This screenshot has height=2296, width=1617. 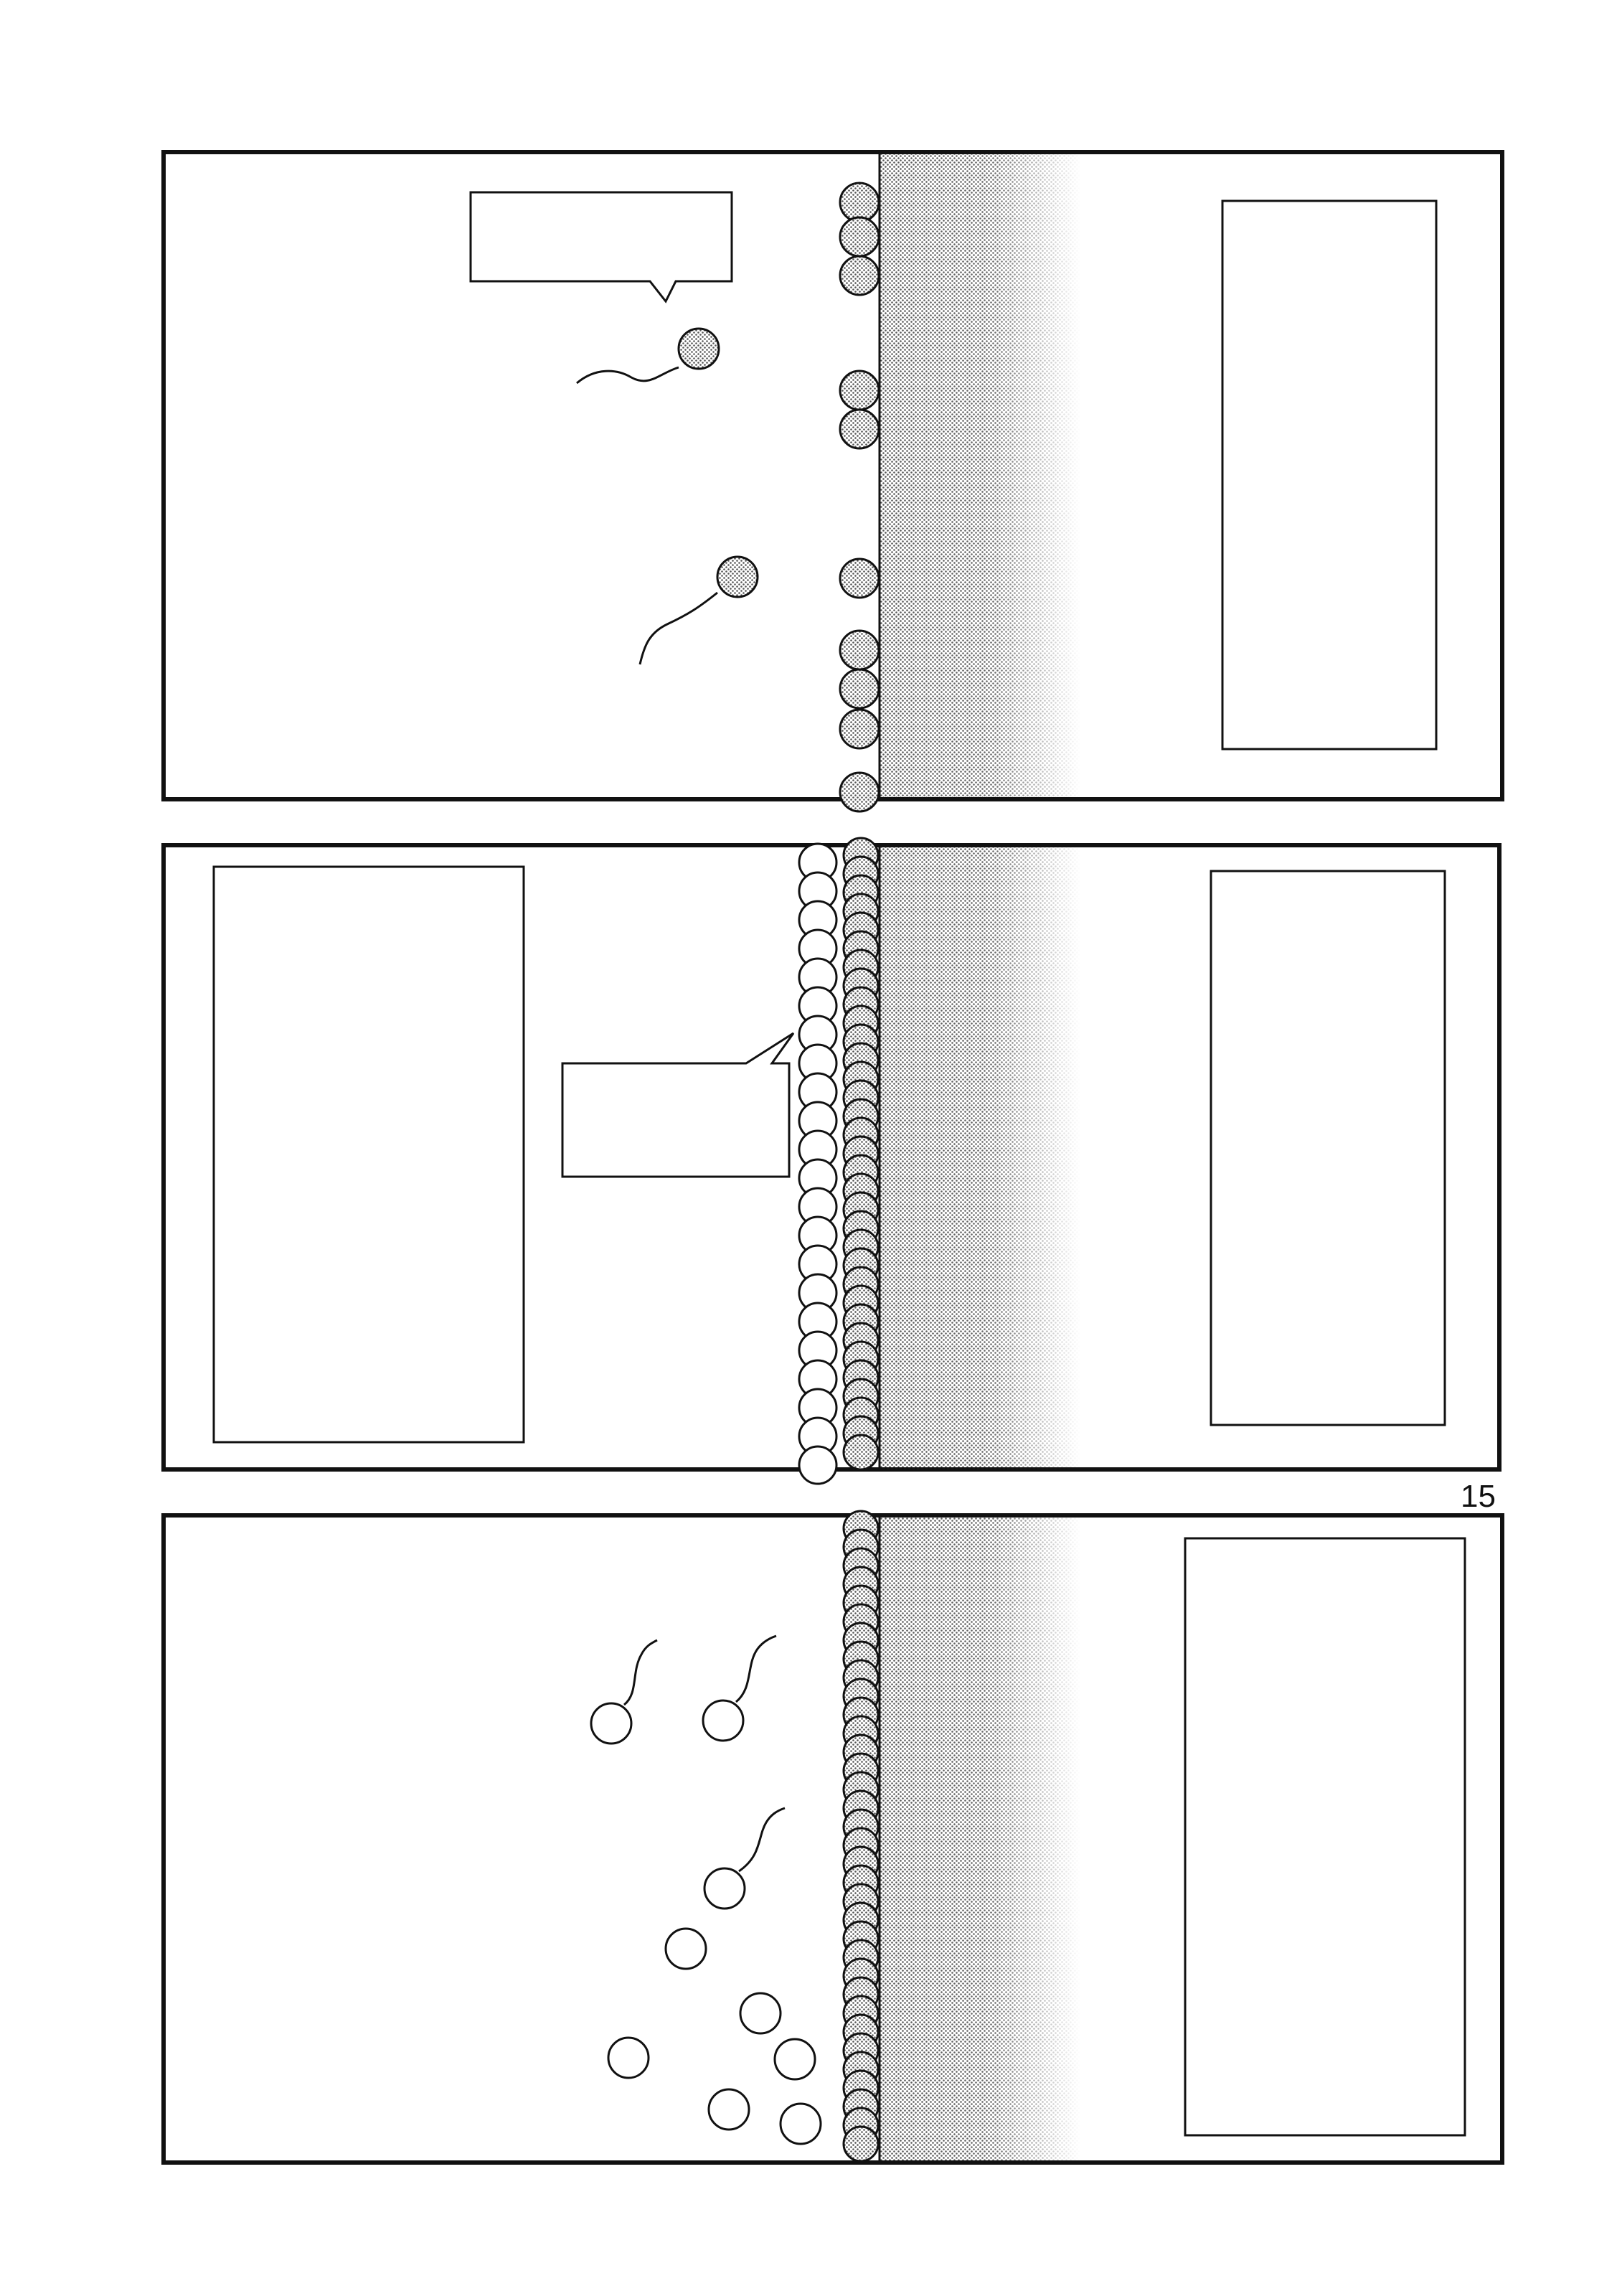 I want to click on loose-cells, so click(x=714, y=2036).